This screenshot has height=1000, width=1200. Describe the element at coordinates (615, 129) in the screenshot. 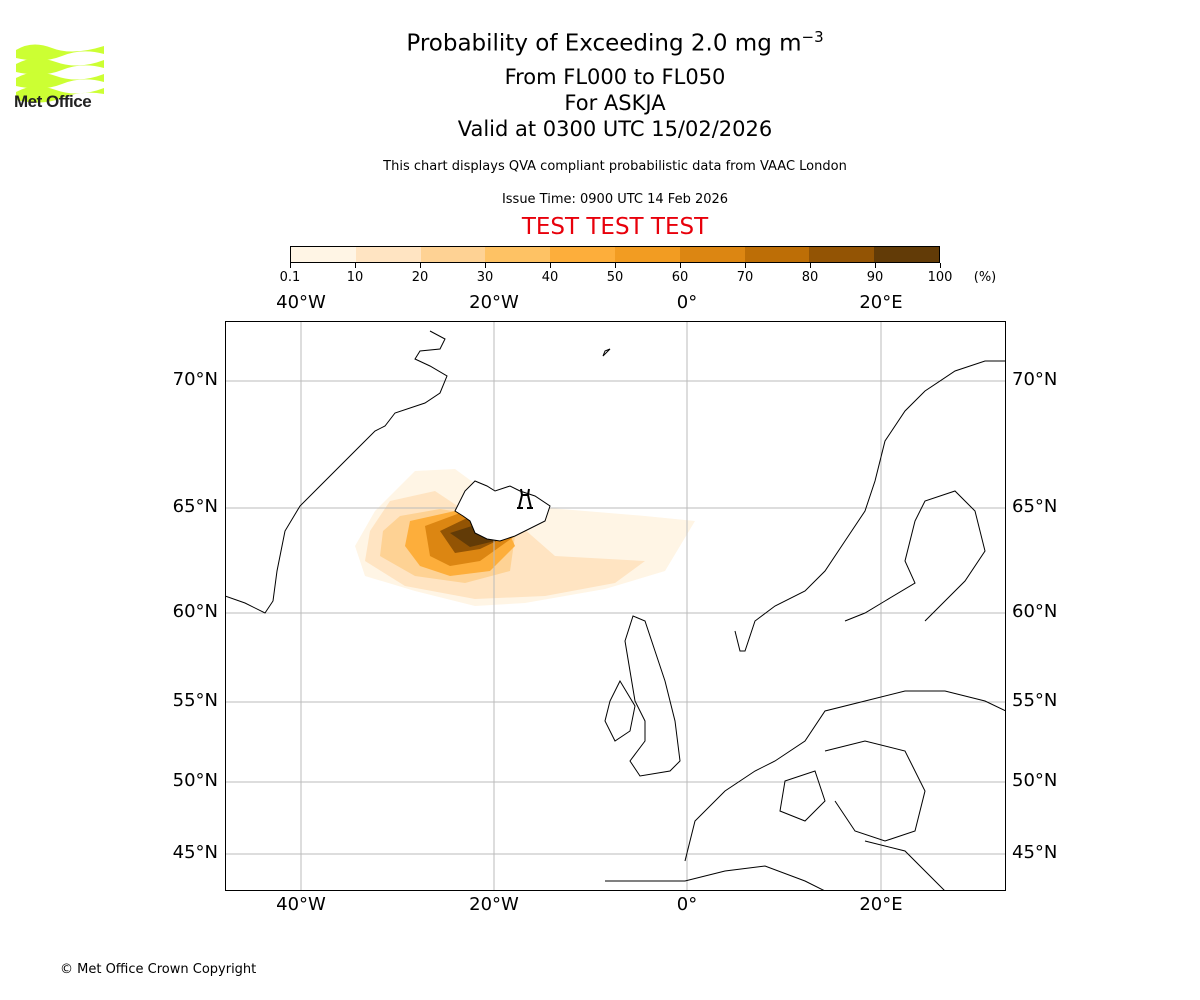

I see `valid-time: Valid at 0300 UTC 15/02/2026` at that location.